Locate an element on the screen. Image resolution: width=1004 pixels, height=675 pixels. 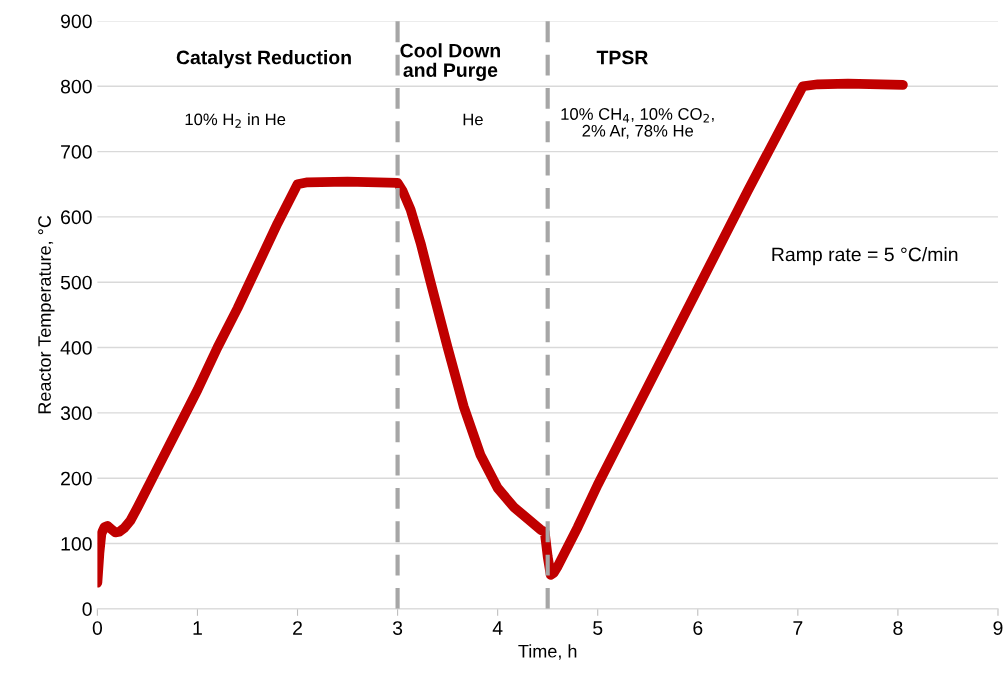
x-tick-label: 1 is located at coordinates (197, 628).